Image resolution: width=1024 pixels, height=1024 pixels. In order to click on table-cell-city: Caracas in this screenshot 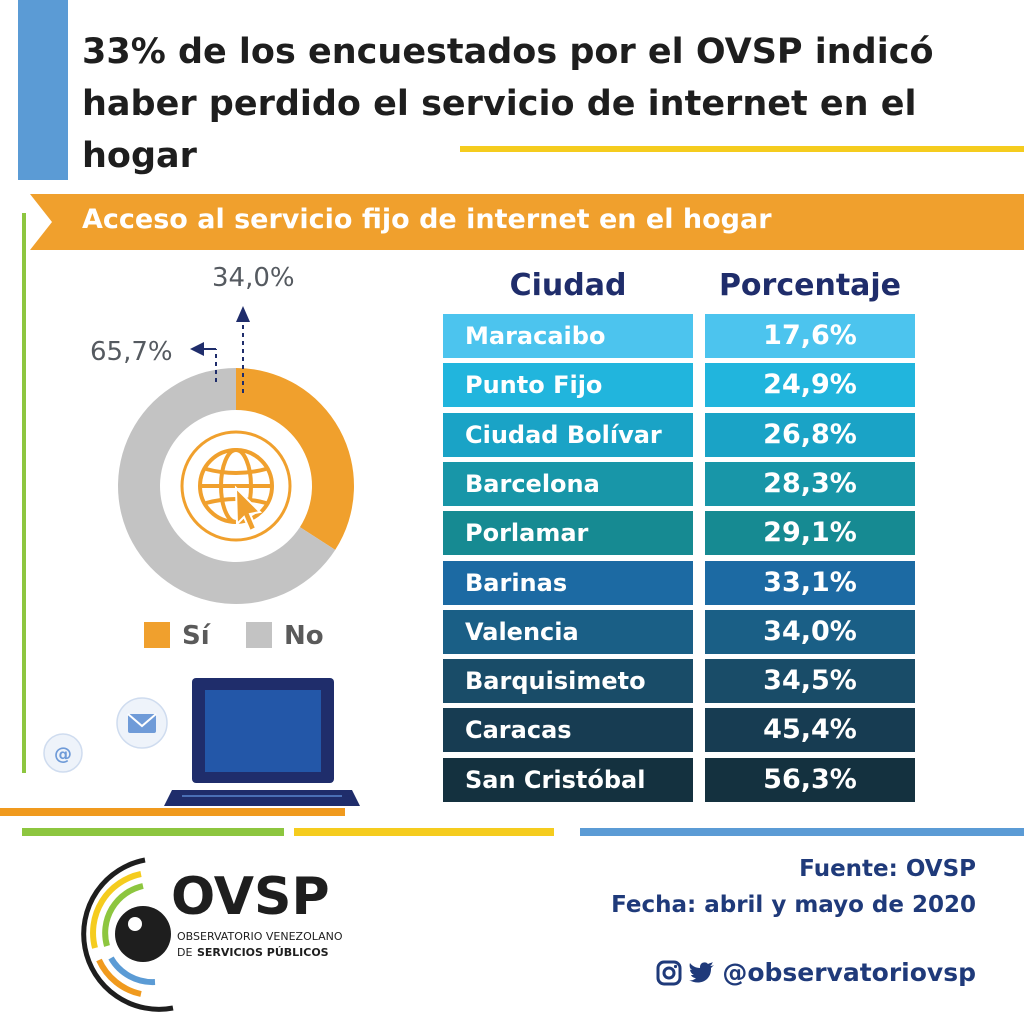, I will do `click(568, 730)`.